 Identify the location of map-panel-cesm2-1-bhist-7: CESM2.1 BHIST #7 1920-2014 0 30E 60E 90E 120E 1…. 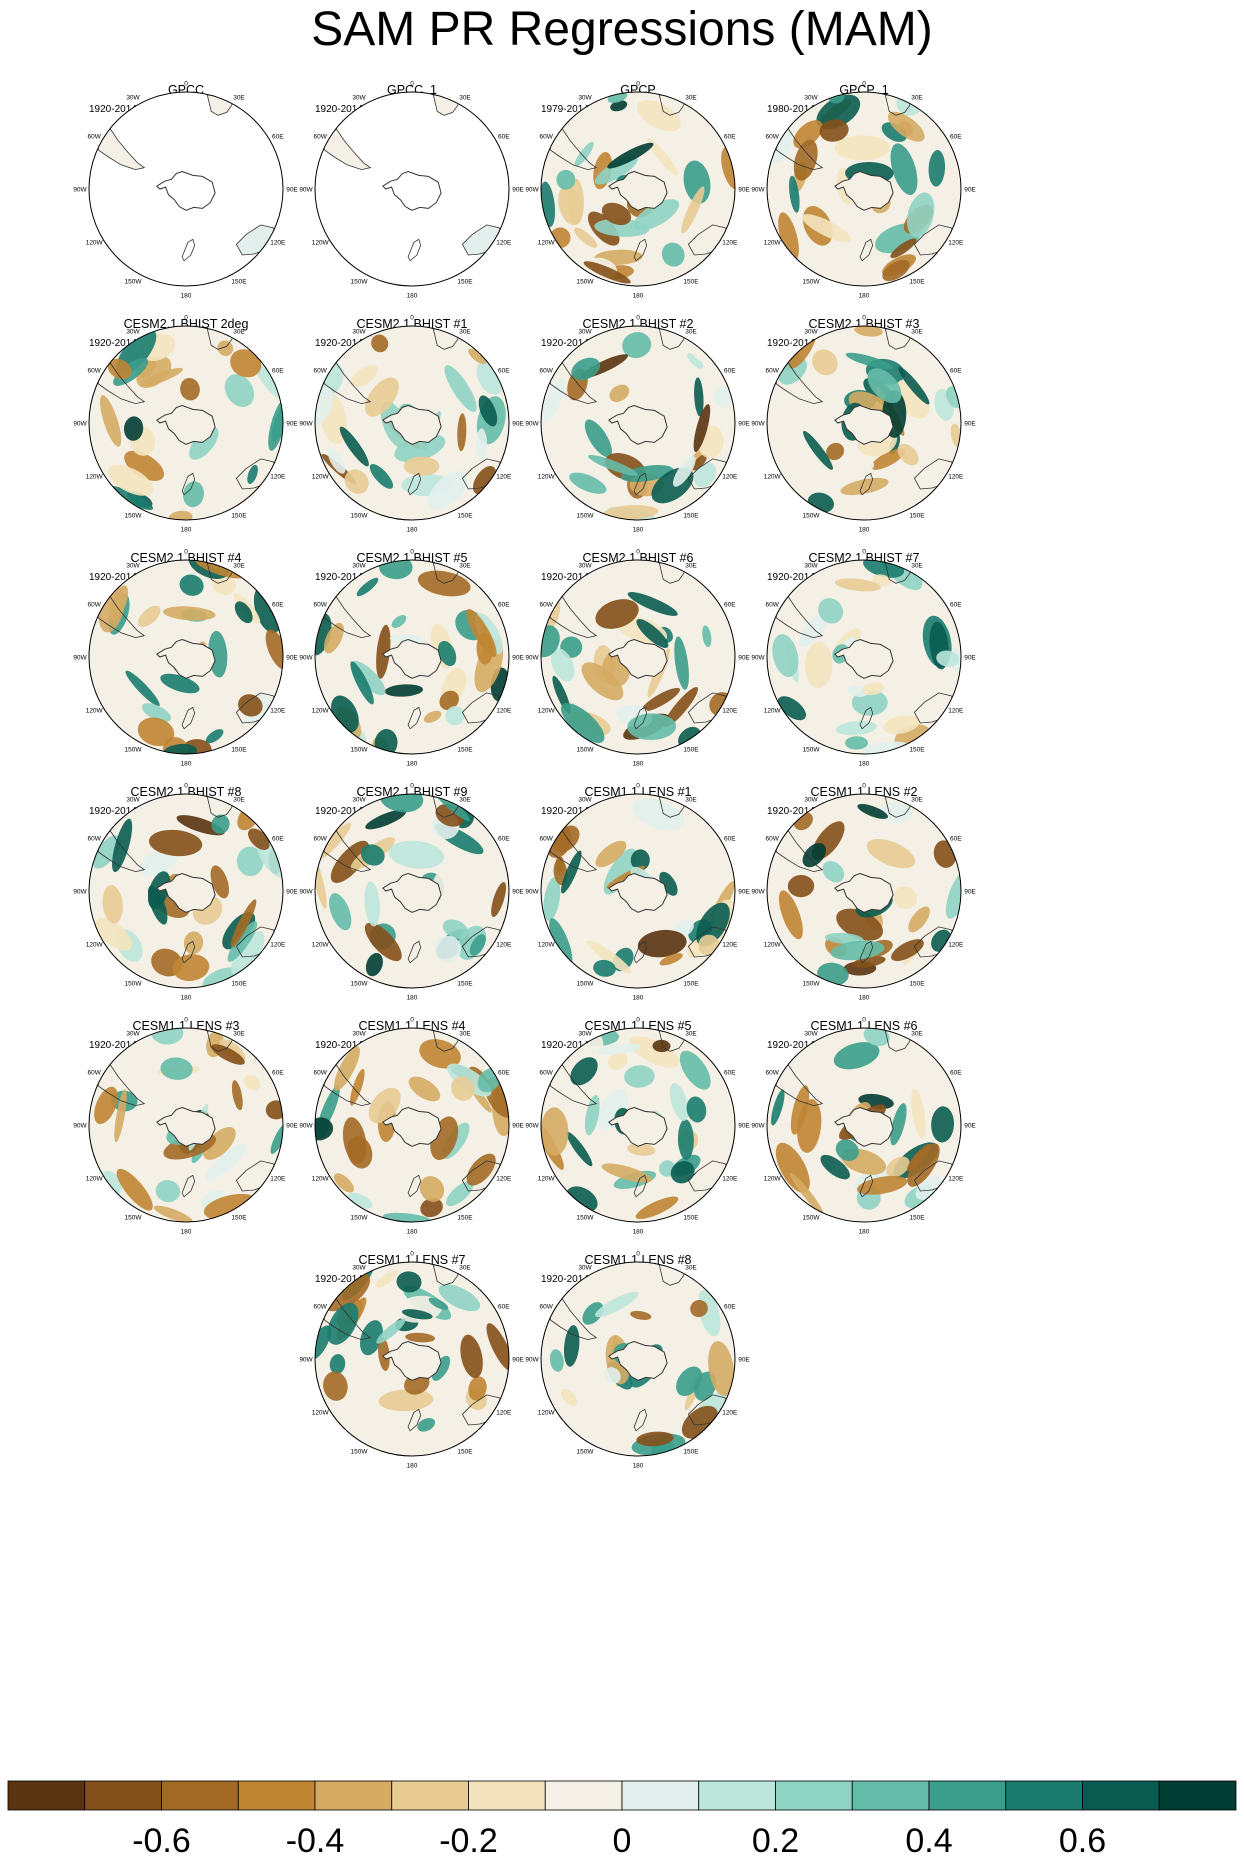
(863, 658).